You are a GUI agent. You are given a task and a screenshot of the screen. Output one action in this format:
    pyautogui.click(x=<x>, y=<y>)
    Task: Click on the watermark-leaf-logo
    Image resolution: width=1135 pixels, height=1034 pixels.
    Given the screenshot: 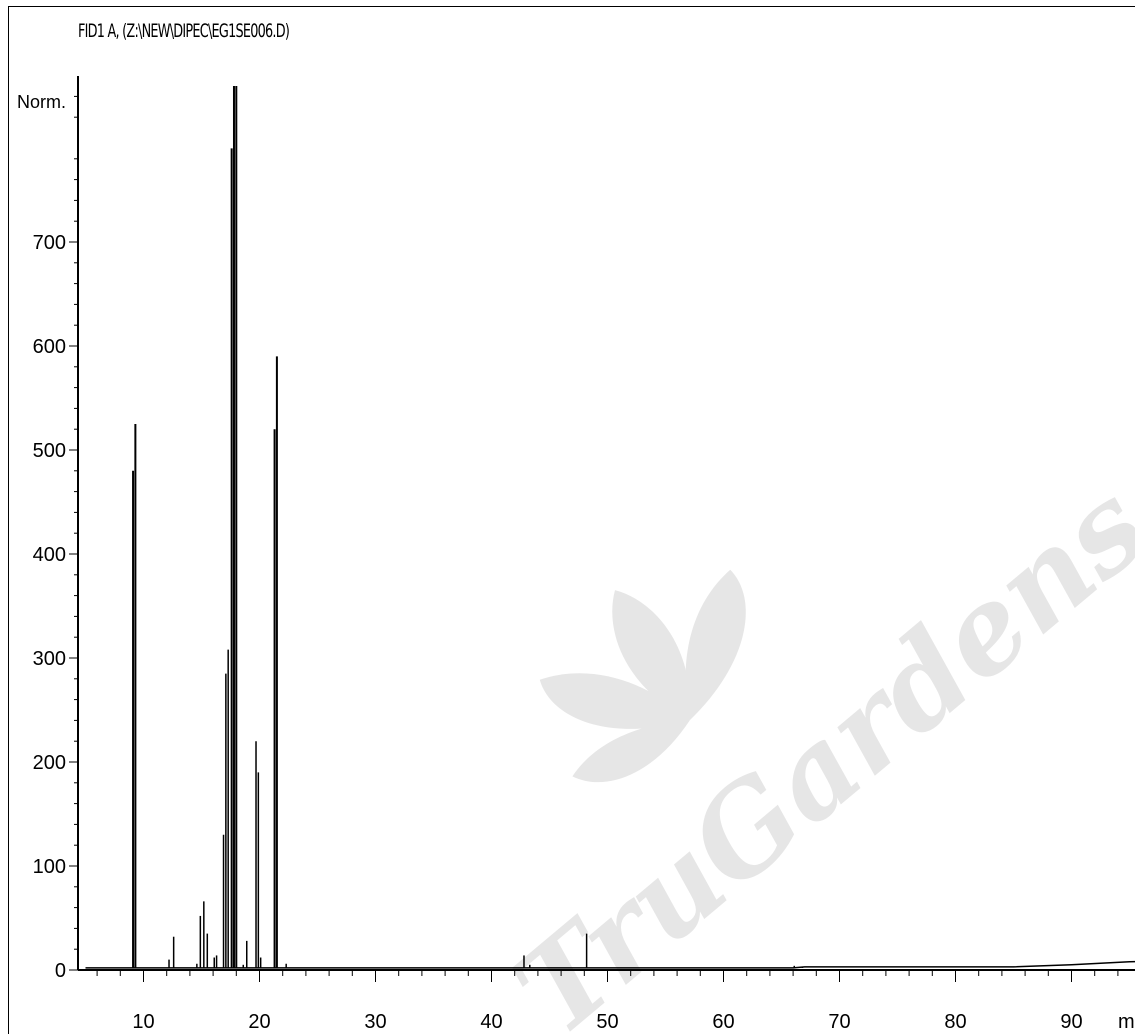 What is the action you would take?
    pyautogui.click(x=642, y=676)
    